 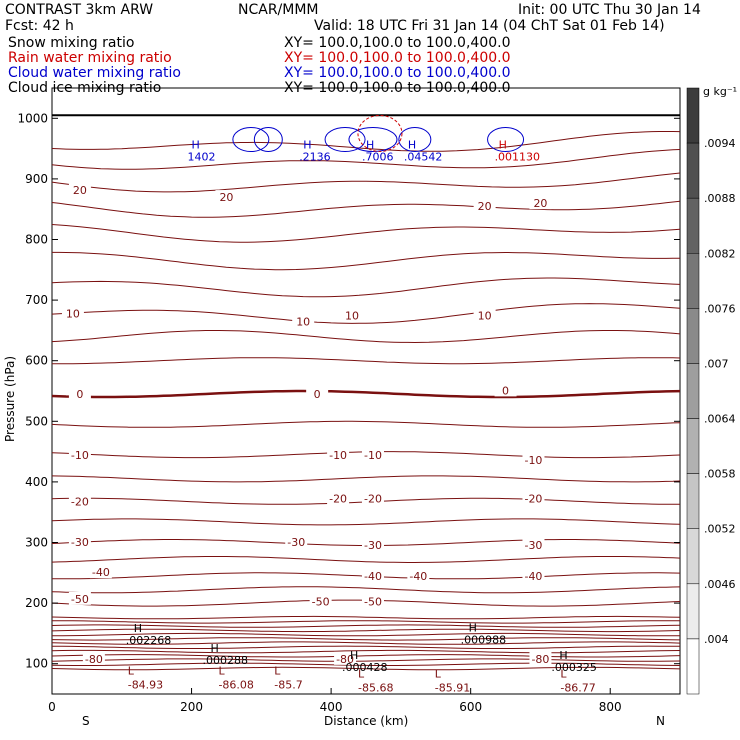 What do you see at coordinates (225, 660) in the screenshot?
I see `maximum-value: .000288` at bounding box center [225, 660].